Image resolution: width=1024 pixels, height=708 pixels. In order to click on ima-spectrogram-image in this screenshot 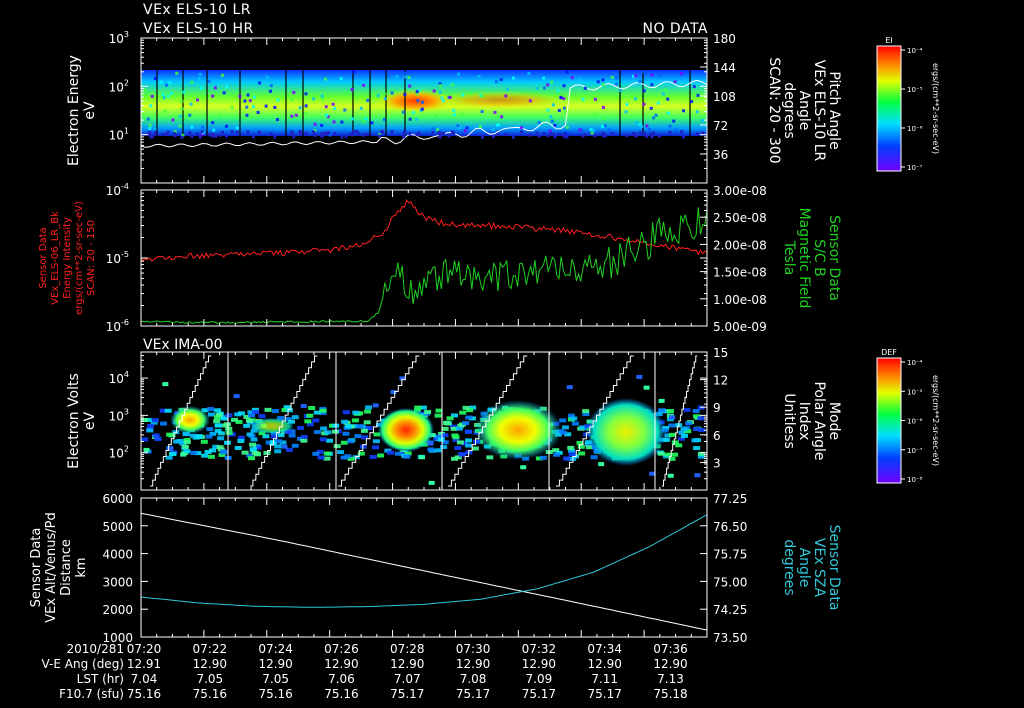, I will do `click(423, 421)`.